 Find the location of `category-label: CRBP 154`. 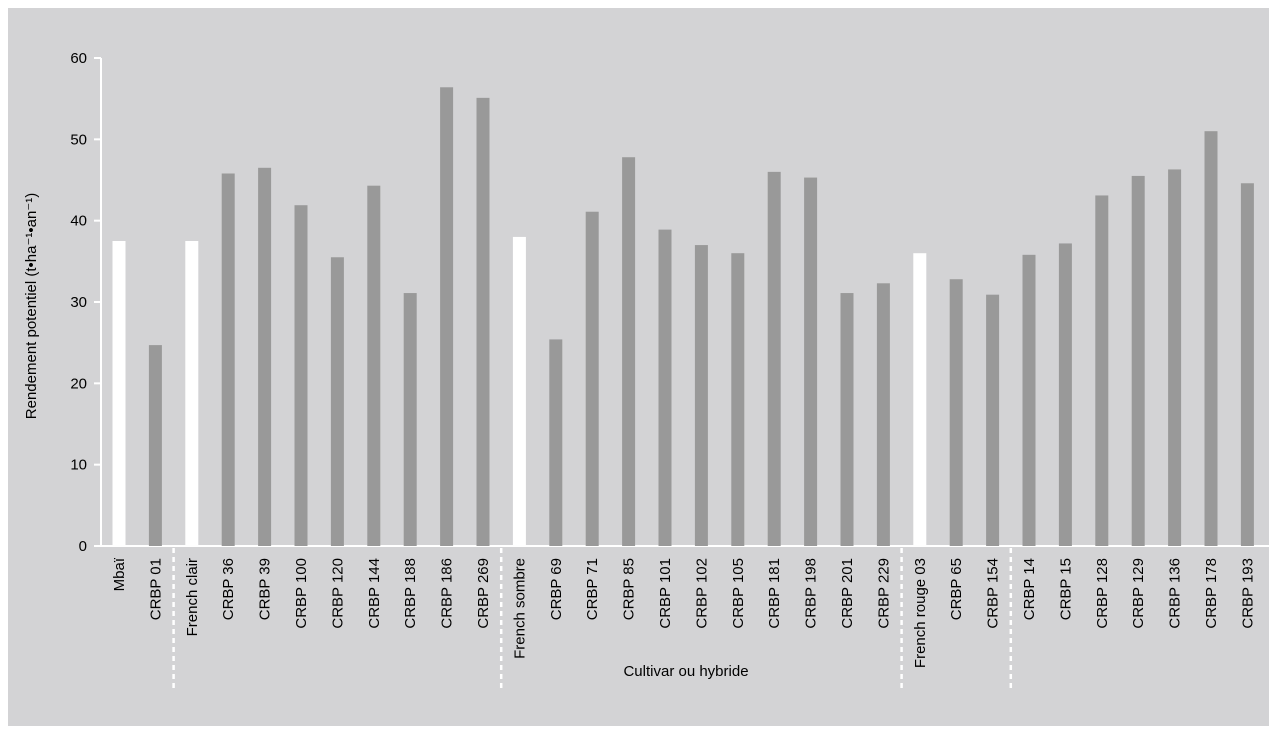

category-label: CRBP 154 is located at coordinates (993, 593).